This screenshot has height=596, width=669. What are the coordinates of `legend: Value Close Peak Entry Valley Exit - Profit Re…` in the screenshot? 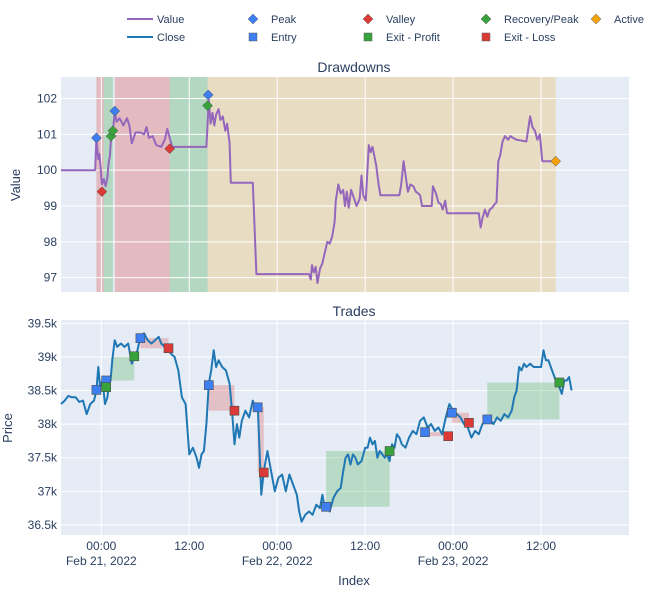 It's located at (385, 28).